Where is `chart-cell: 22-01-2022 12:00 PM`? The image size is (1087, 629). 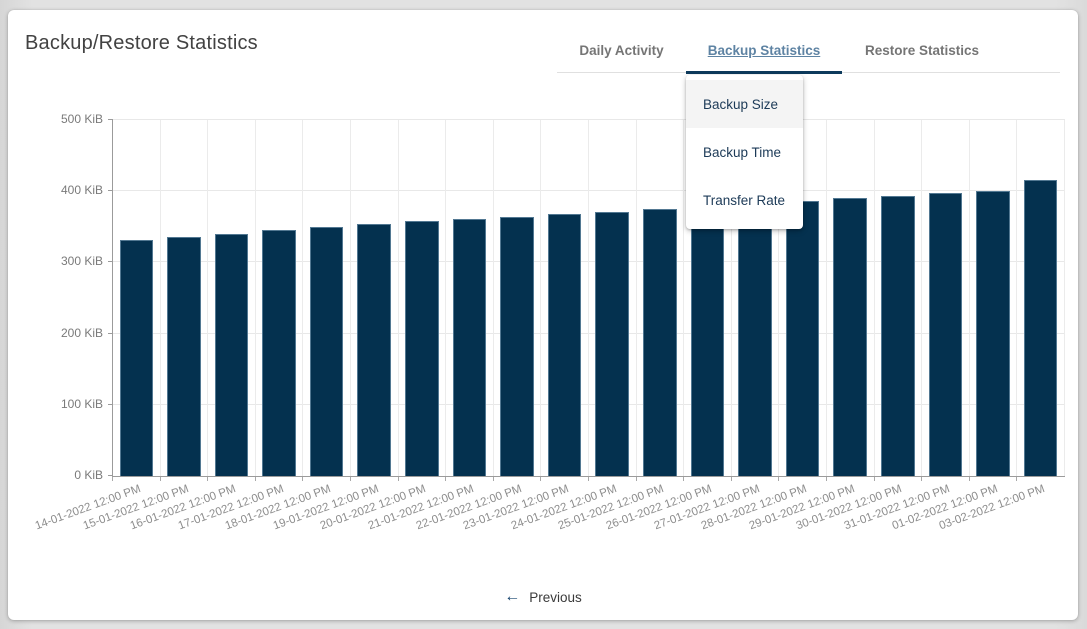
chart-cell: 22-01-2022 12:00 PM is located at coordinates (477, 326).